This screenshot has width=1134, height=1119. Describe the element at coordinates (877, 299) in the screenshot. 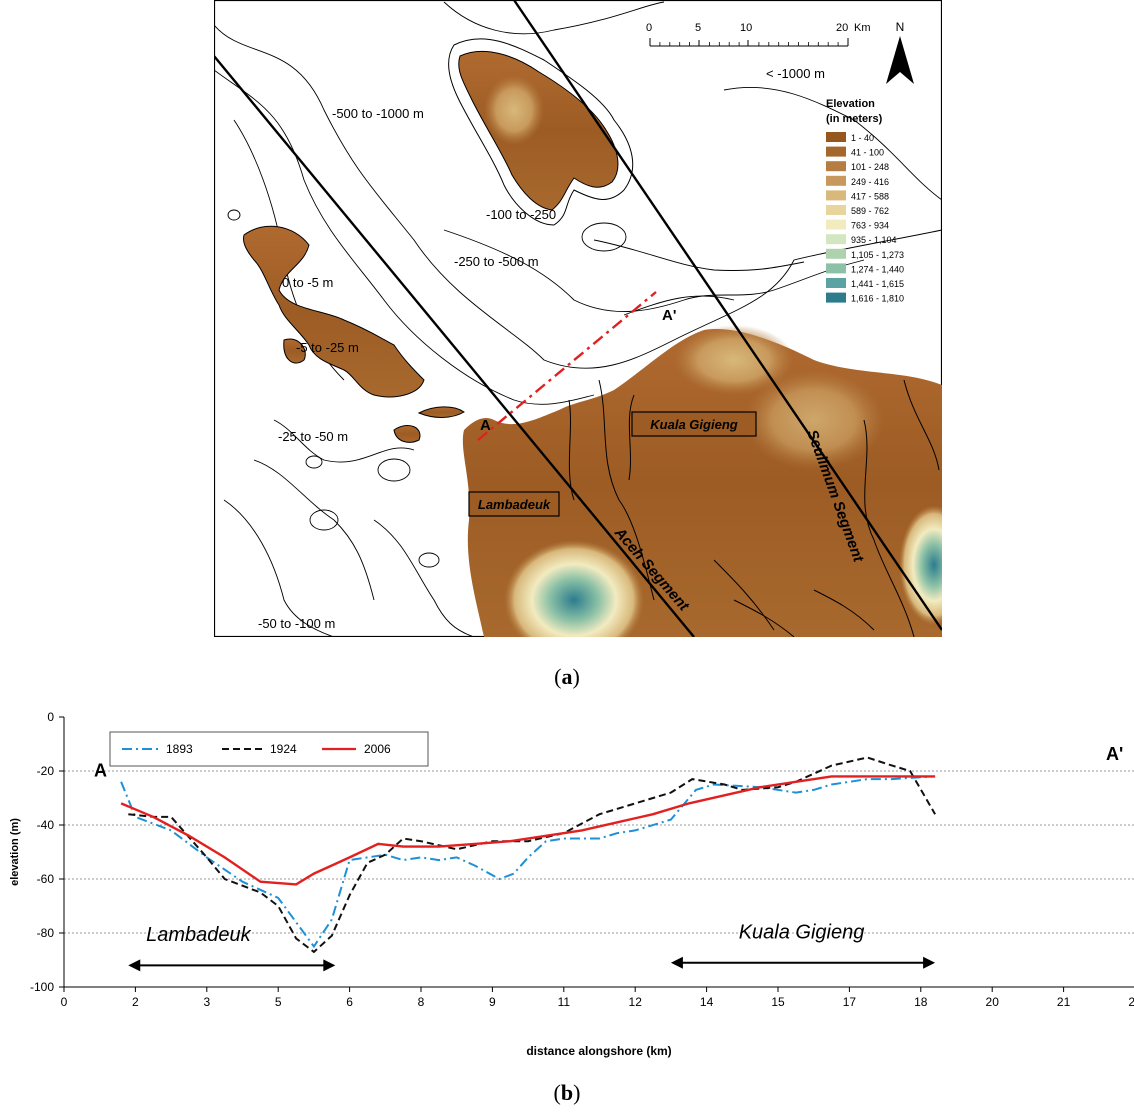

I see `legend-class-label: 1,616 - 1,810` at that location.